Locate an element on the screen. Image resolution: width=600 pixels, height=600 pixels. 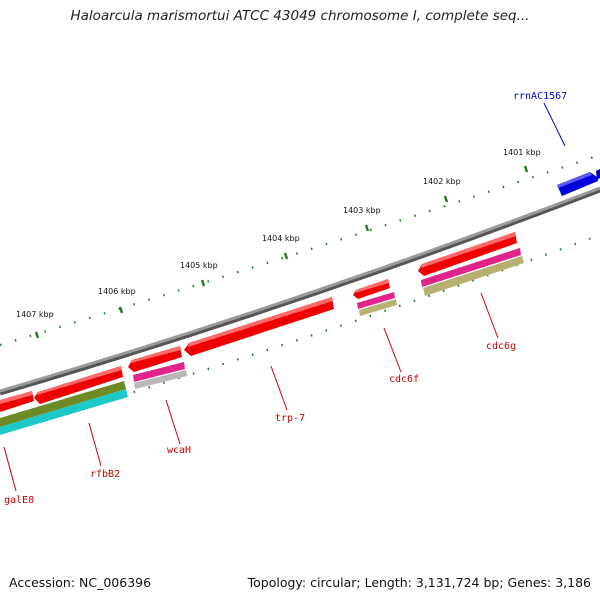
gene-cdc6g is located at coordinates (467, 254).